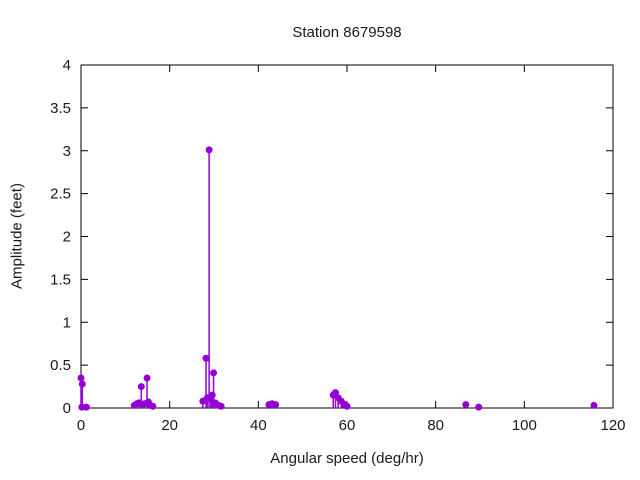  I want to click on y-tick-label: 3.5, so click(60, 108).